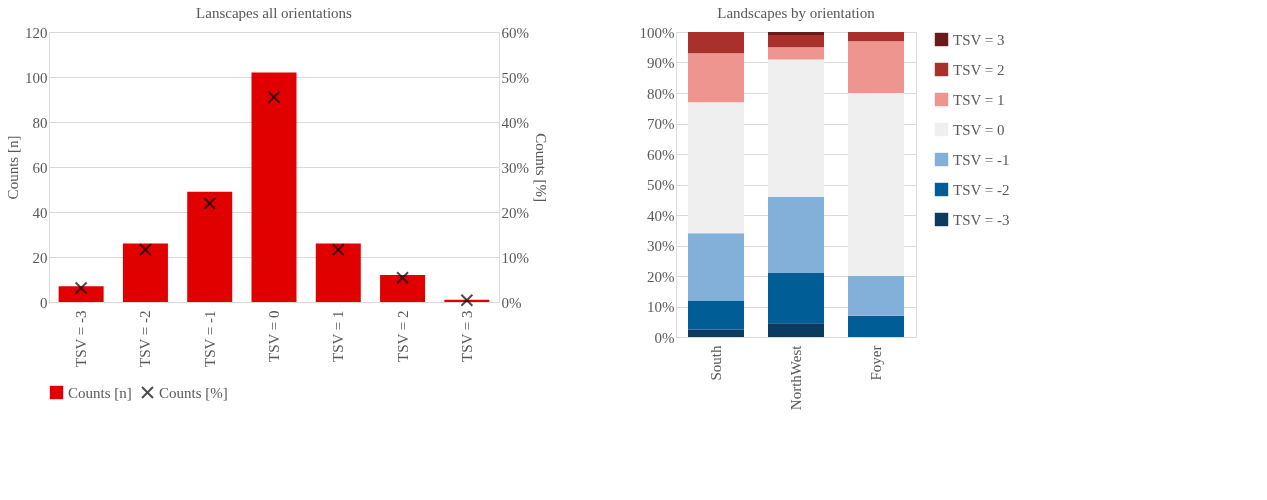 Image resolution: width=1267 pixels, height=500 pixels. What do you see at coordinates (338, 336) in the screenshot?
I see `x-tick-label: TSV = 1` at bounding box center [338, 336].